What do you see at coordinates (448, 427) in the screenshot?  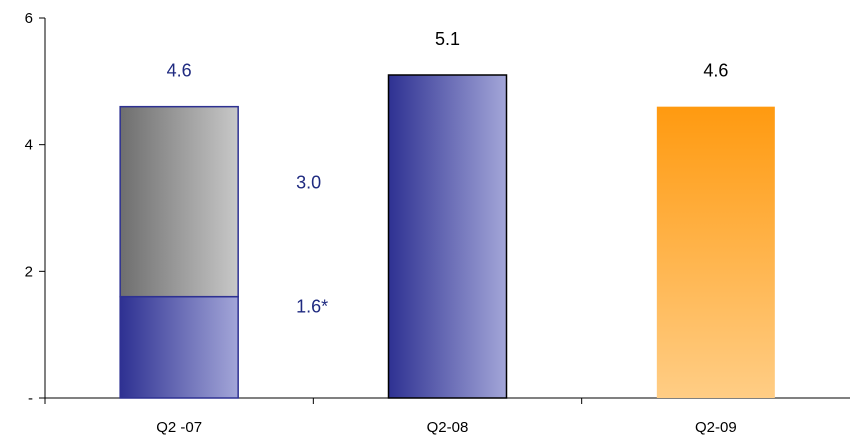 I see `x-category-label: Q2-08` at bounding box center [448, 427].